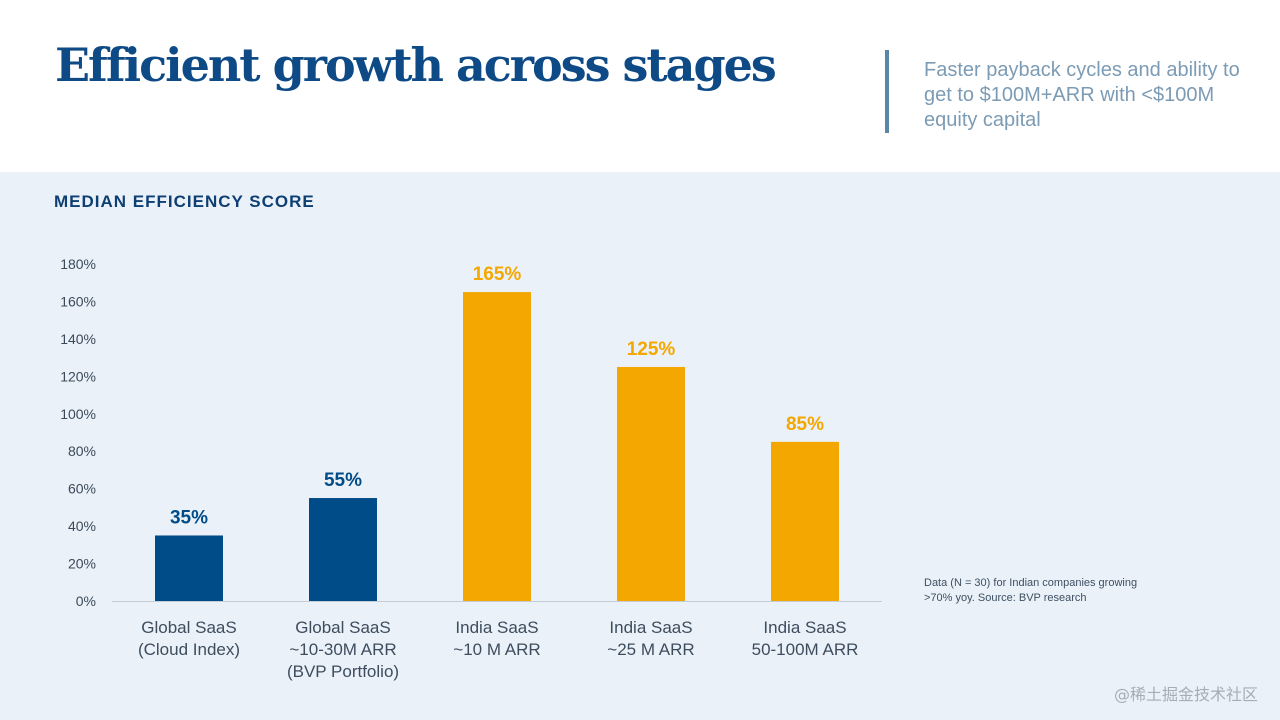 The height and width of the screenshot is (720, 1280). I want to click on header-divider, so click(887, 91).